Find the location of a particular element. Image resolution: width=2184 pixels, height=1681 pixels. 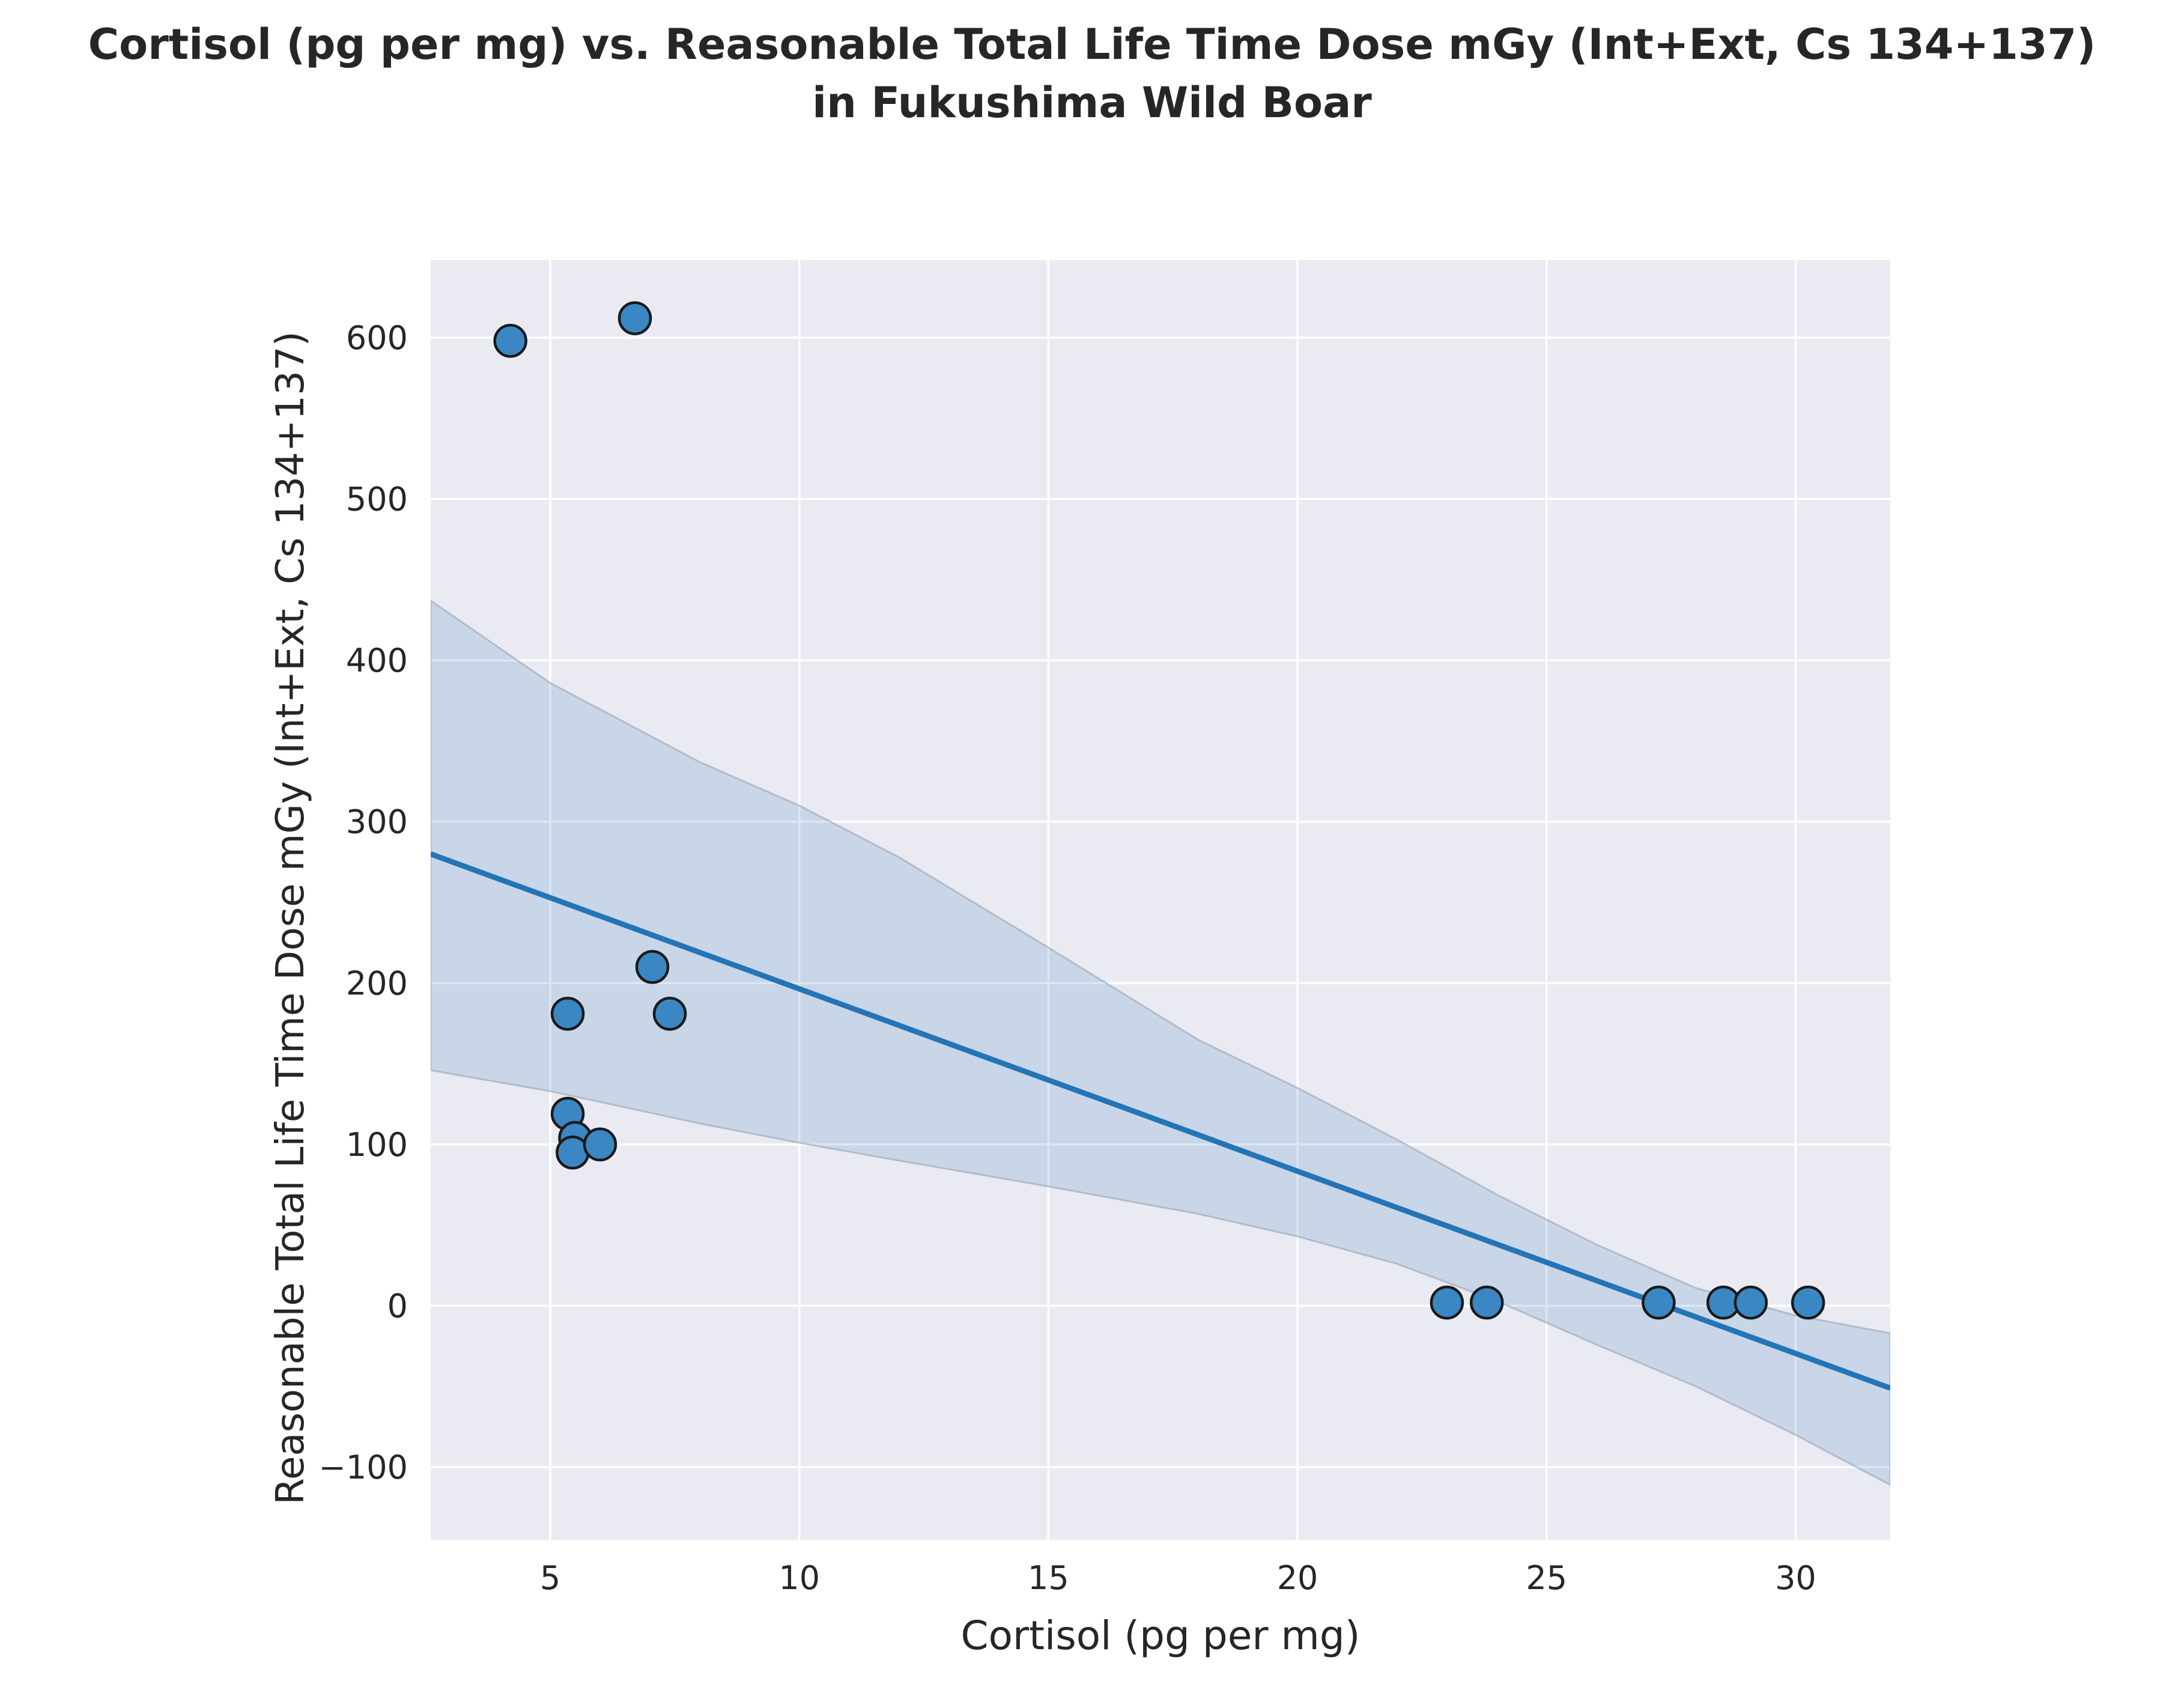

y-tick-label: 0 is located at coordinates (398, 1306).